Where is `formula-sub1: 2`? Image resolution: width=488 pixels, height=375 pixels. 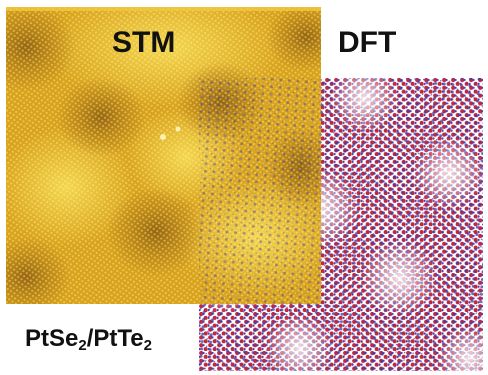
formula-sub1: 2 is located at coordinates (82, 345).